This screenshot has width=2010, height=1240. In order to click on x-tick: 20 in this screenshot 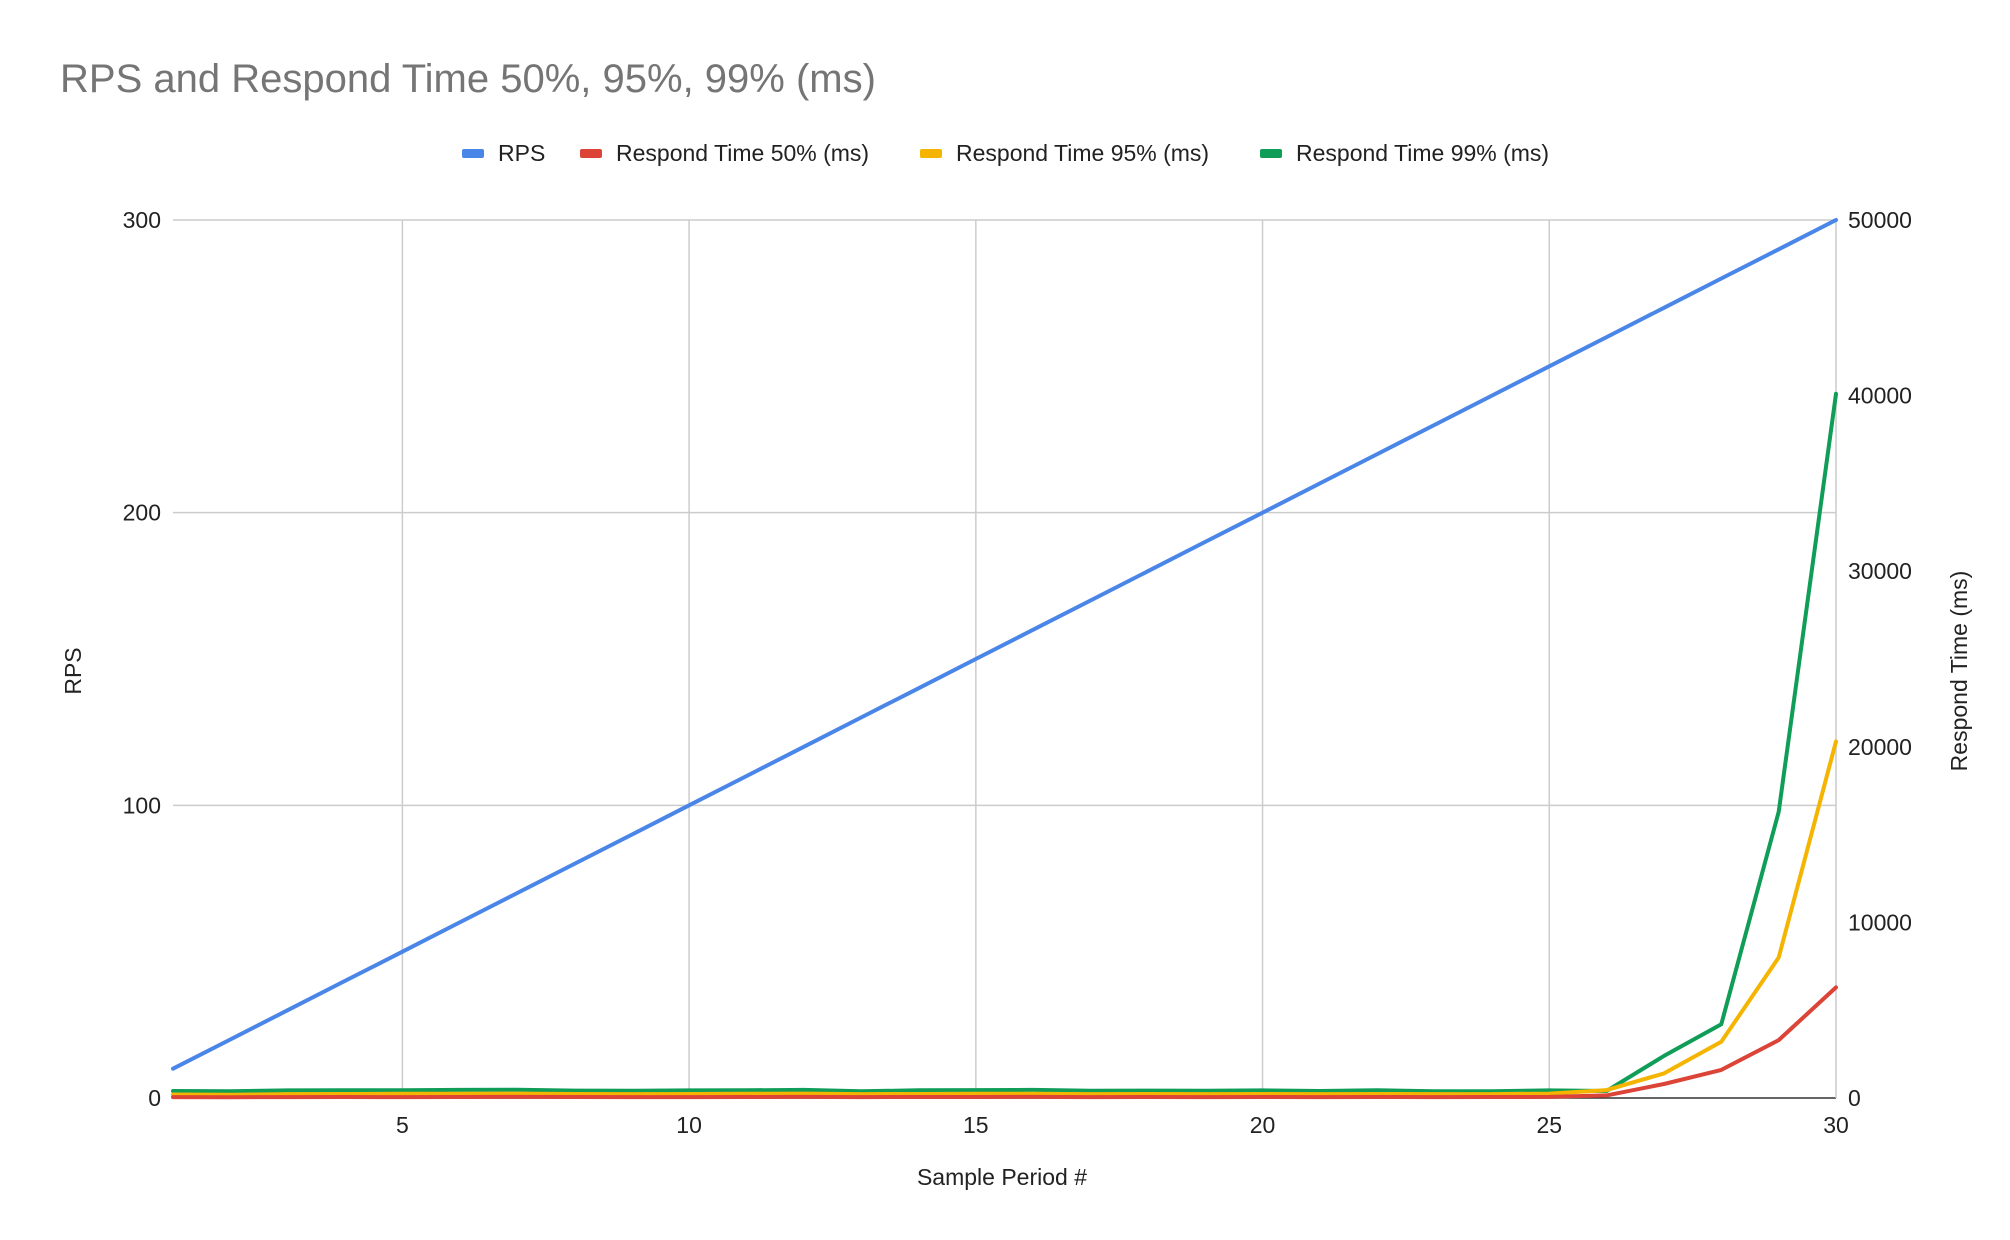, I will do `click(1263, 1125)`.